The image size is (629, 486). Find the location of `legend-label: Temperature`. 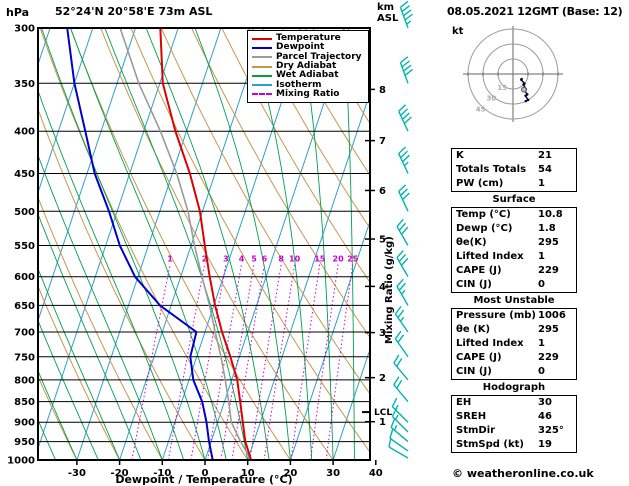

legend-label: Temperature is located at coordinates (308, 38).